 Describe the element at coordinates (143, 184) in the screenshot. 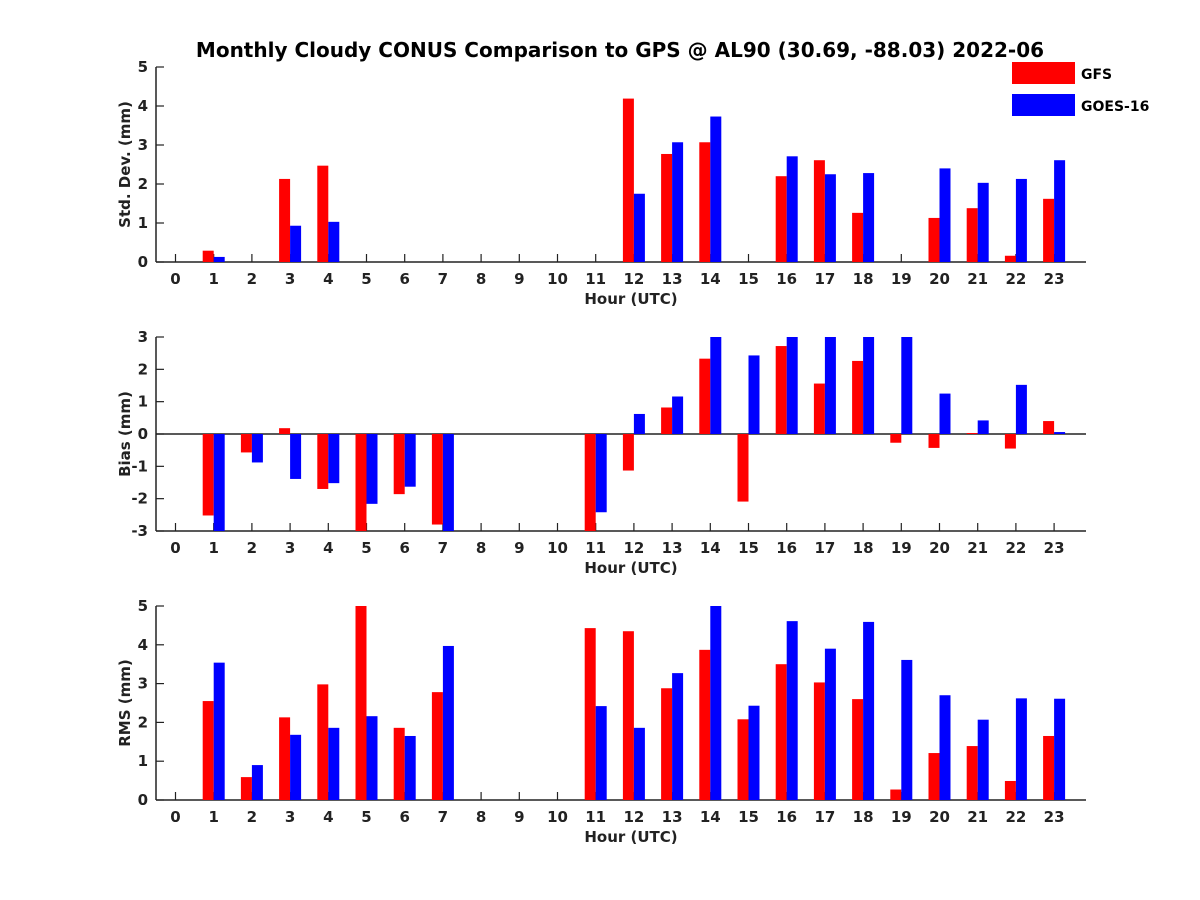

I see `std-dev-y-tick-label: 2` at that location.